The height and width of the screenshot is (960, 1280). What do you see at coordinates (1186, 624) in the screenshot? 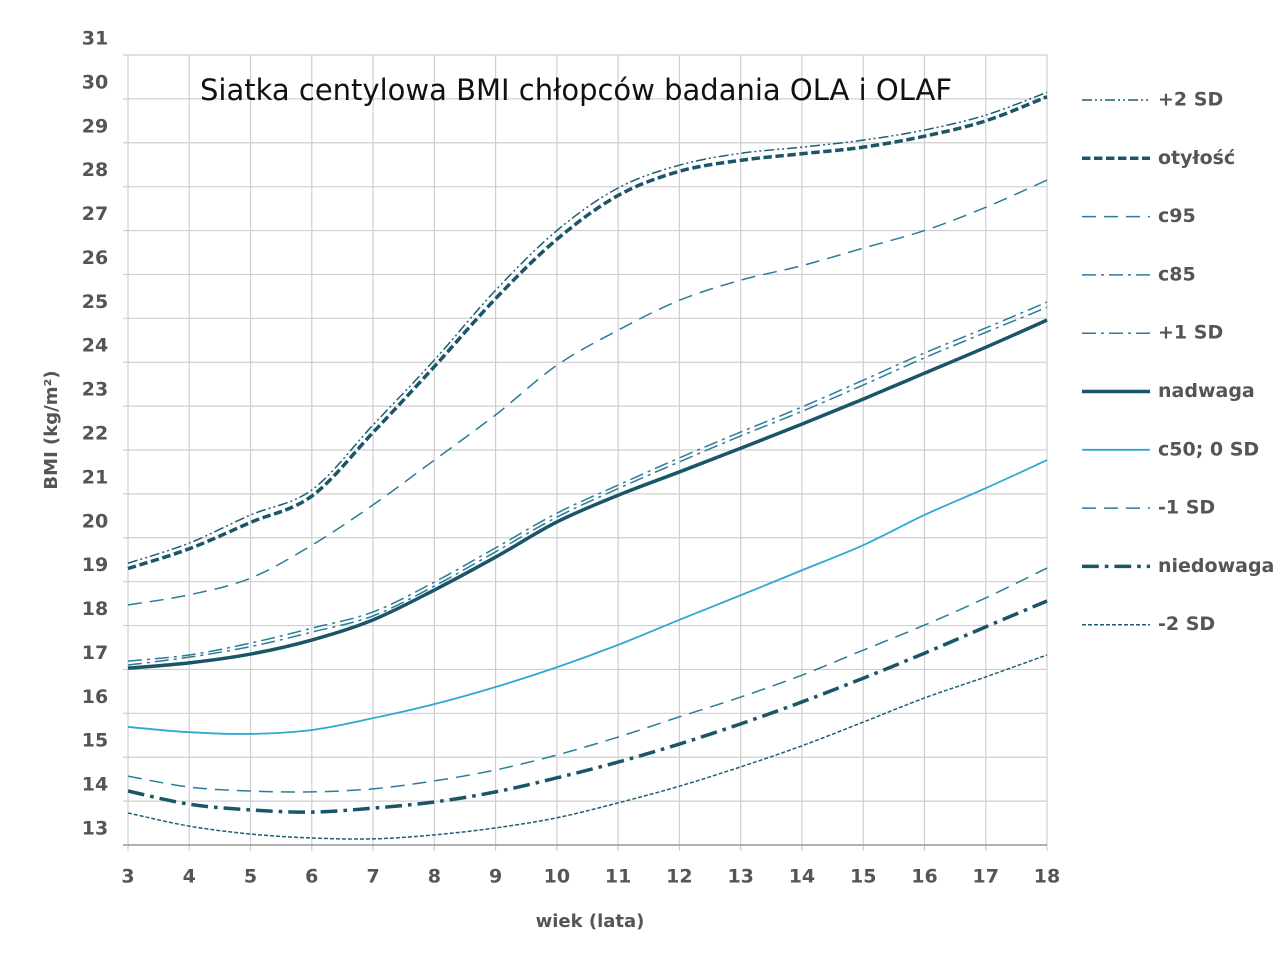
I see `legend-label: -2 SD` at bounding box center [1186, 624].